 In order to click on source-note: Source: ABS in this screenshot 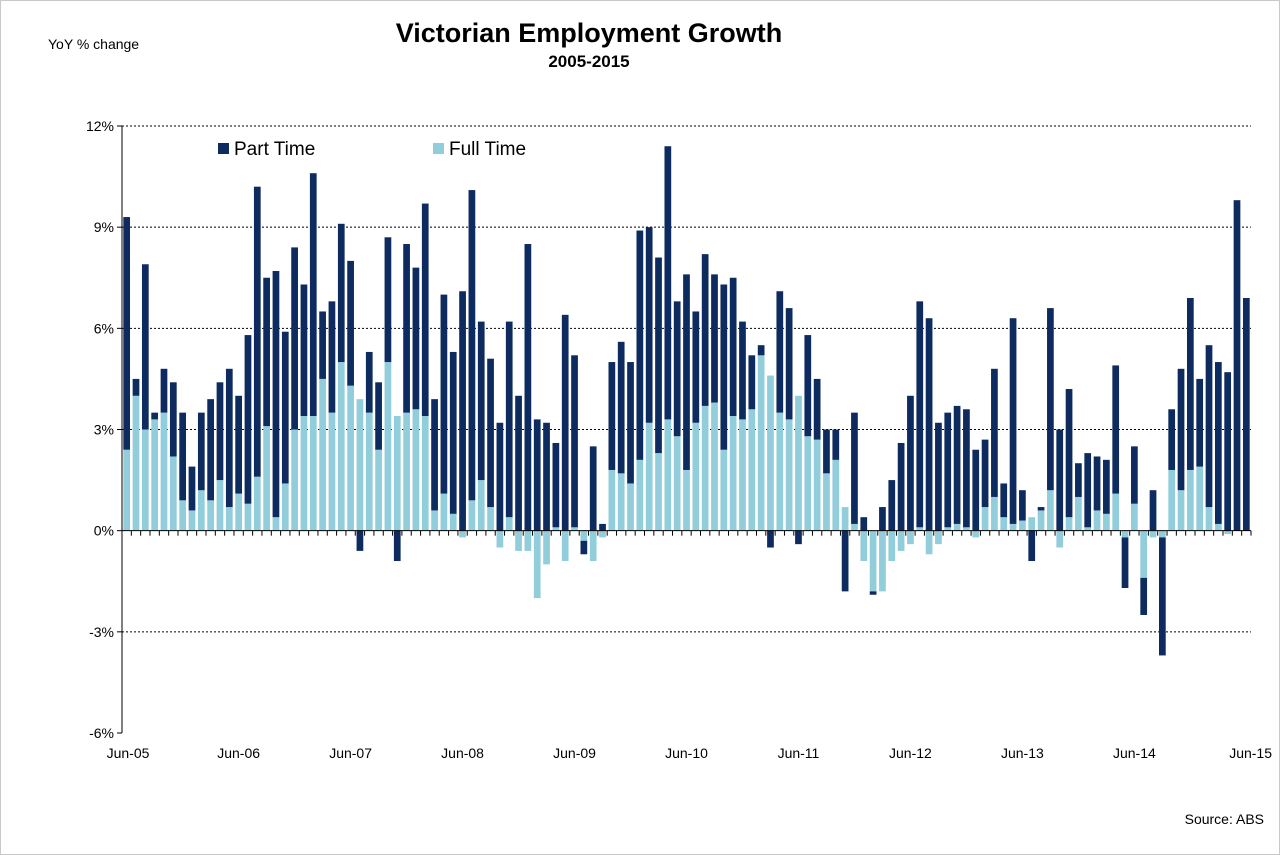, I will do `click(1224, 819)`.